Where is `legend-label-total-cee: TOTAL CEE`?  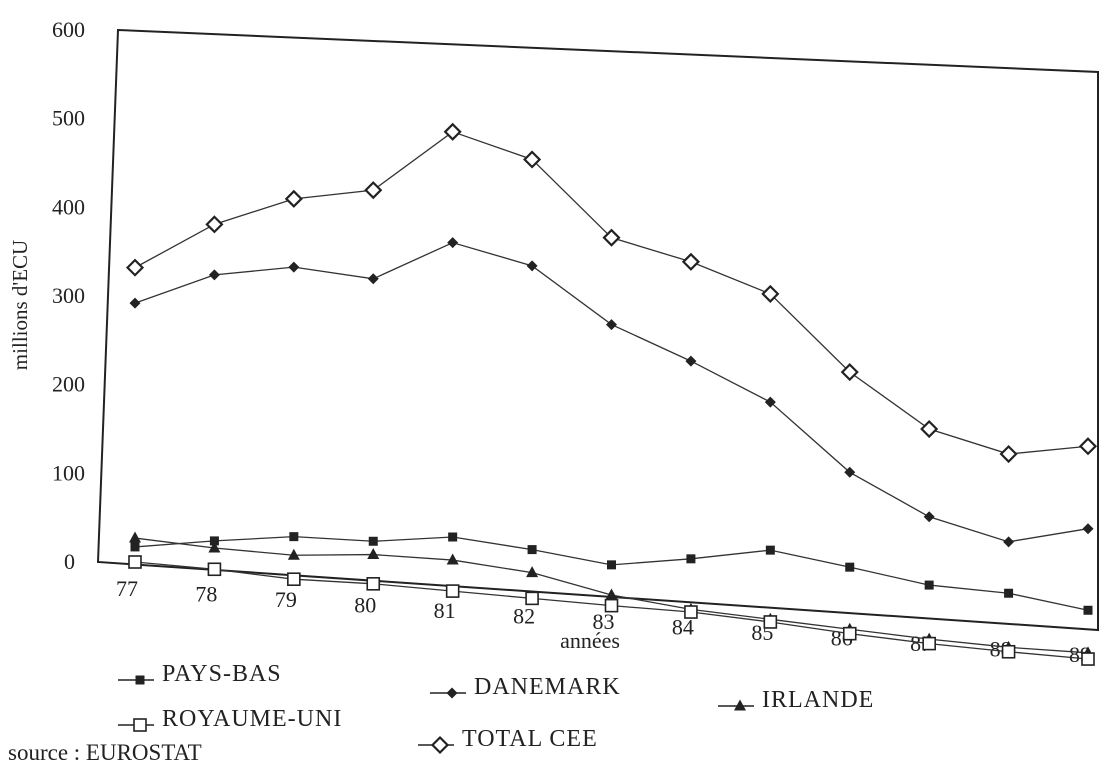 legend-label-total-cee: TOTAL CEE is located at coordinates (530, 739).